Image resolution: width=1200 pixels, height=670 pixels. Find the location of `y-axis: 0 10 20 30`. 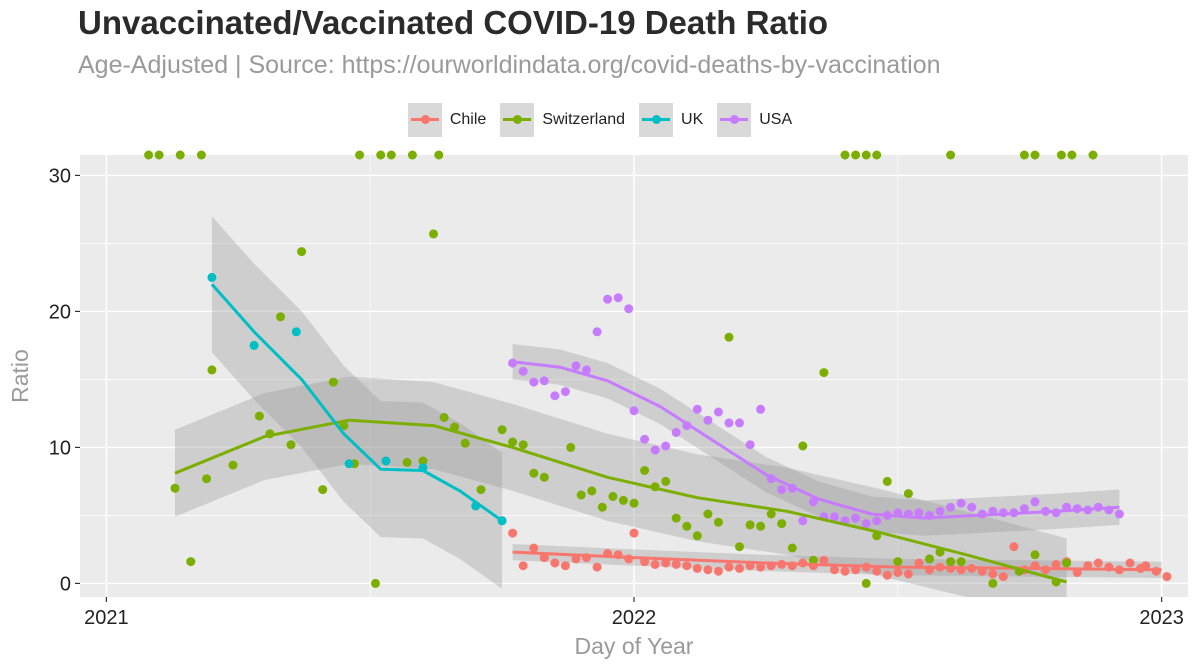

y-axis: 0 10 20 30 is located at coordinates (64, 380).